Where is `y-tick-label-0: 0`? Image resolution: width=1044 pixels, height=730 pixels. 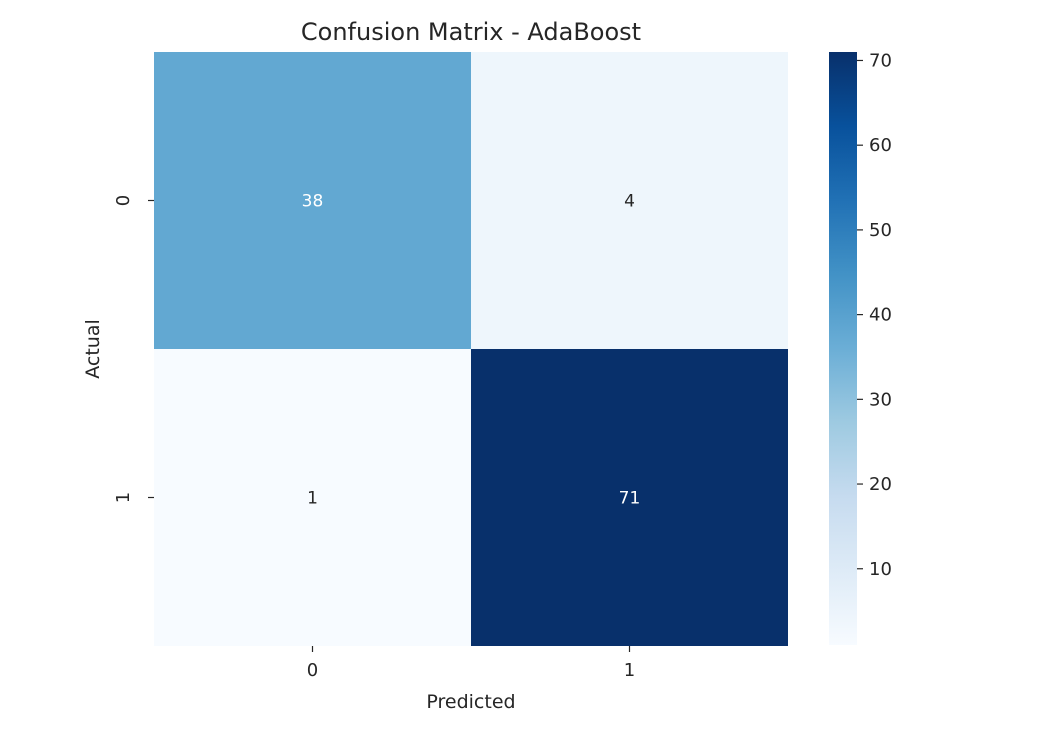
y-tick-label-0: 0 is located at coordinates (123, 200).